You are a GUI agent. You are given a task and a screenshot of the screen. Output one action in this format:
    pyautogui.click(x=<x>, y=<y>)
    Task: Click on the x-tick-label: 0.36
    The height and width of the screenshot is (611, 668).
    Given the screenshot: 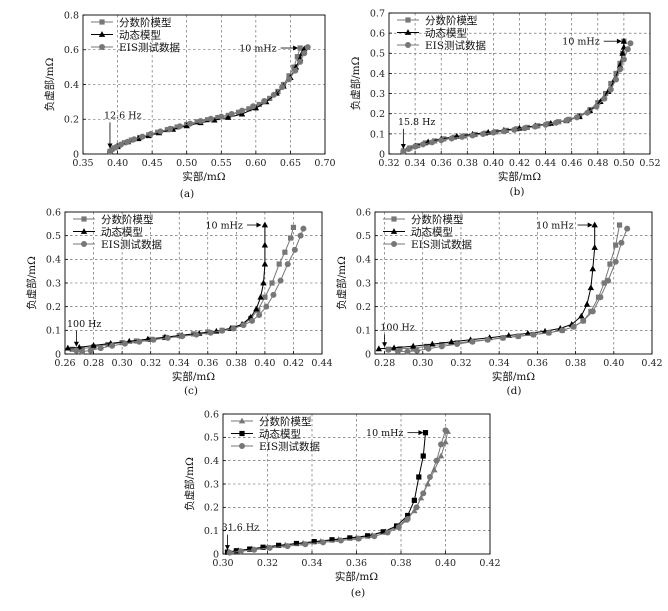 What is the action you would take?
    pyautogui.click(x=356, y=563)
    